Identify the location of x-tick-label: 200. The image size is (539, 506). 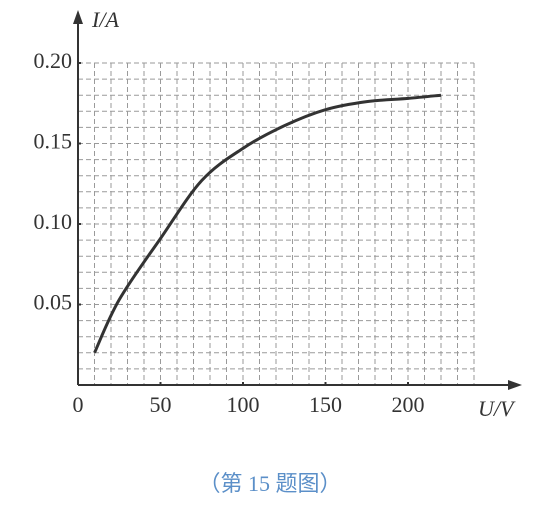
(408, 404).